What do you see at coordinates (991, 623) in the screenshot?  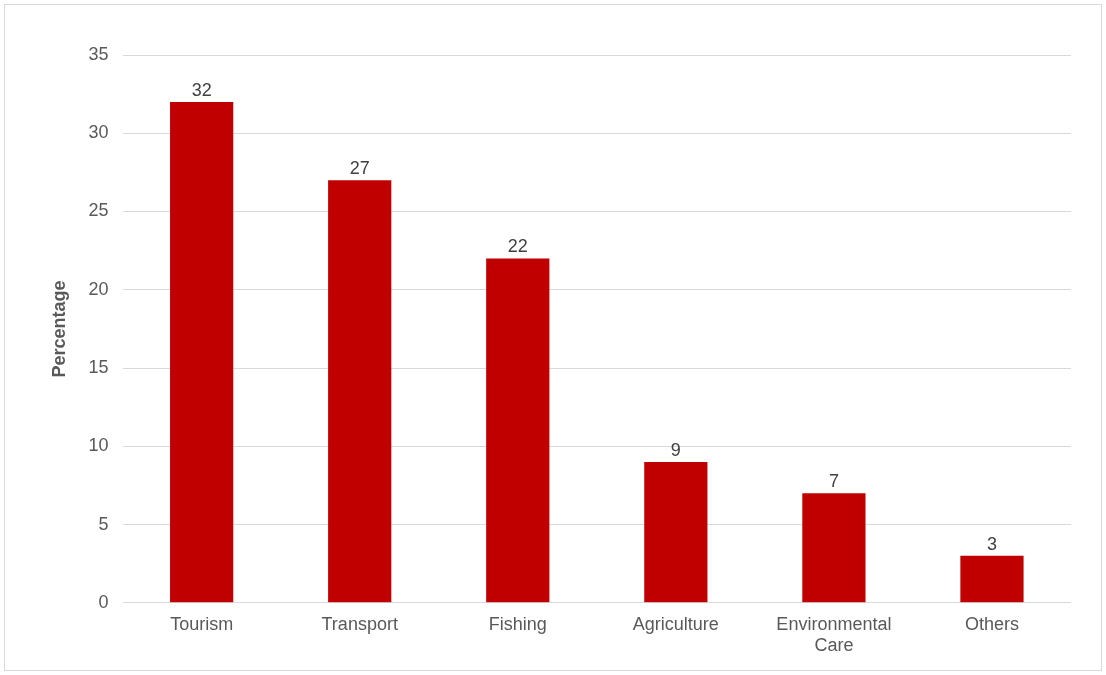 I see `x-tick-label: Others` at bounding box center [991, 623].